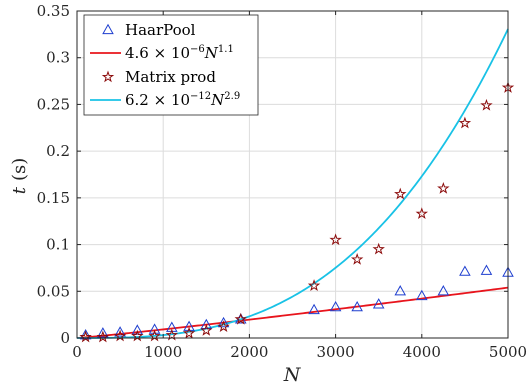 This screenshot has width=527, height=387. What do you see at coordinates (249, 352) in the screenshot?
I see `x-tick-label: 2000` at bounding box center [249, 352].